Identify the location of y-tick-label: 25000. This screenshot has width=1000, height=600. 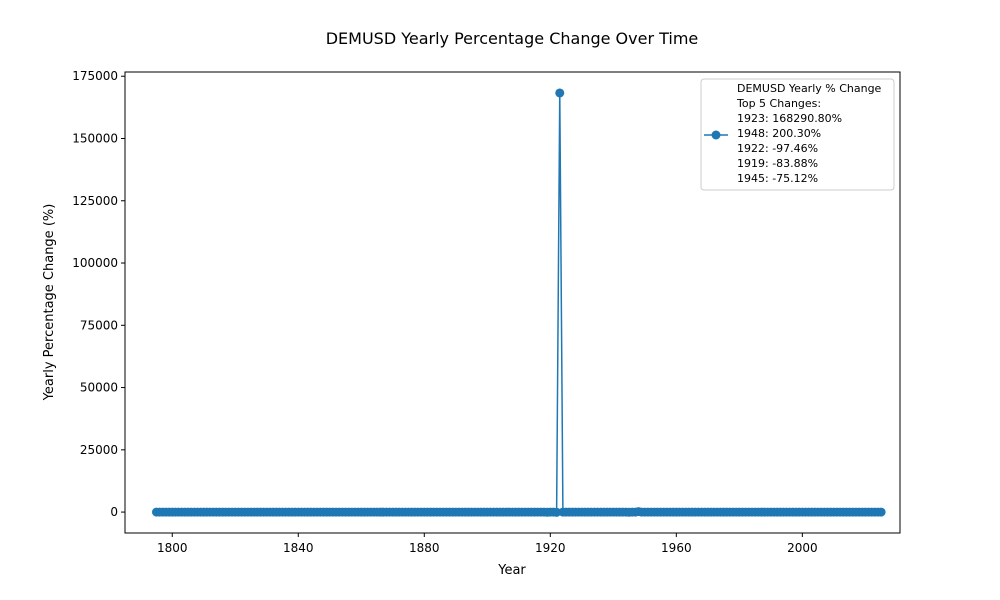
(99, 450).